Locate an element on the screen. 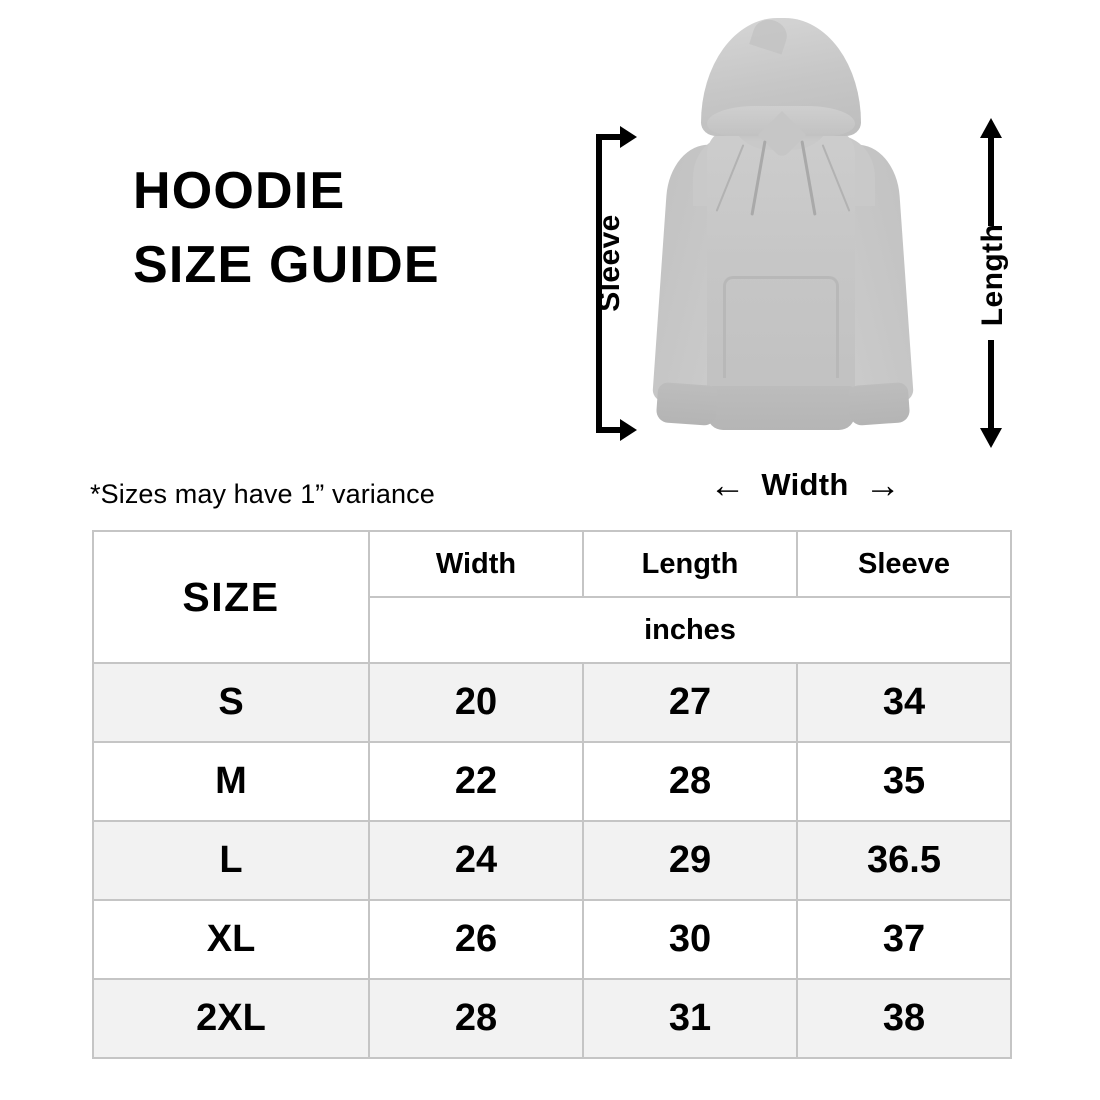 Image resolution: width=1100 pixels, height=1100 pixels. table-row: 2XL 28 31 38 is located at coordinates (552, 1018).